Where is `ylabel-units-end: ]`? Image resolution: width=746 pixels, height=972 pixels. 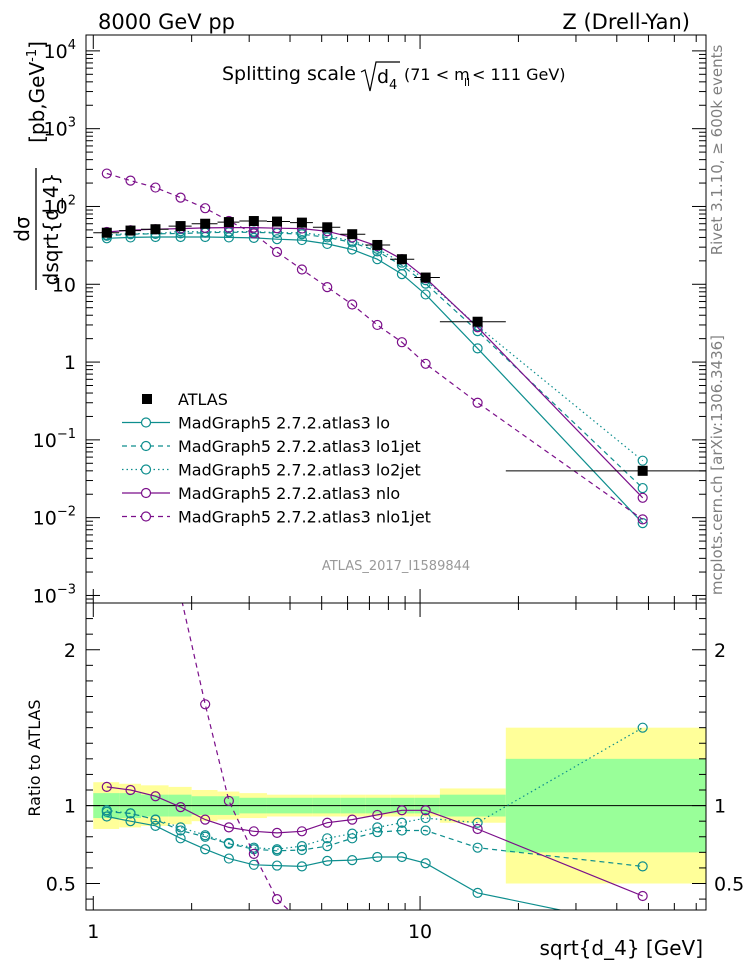
ylabel-units-end: ] is located at coordinates (37, 45).